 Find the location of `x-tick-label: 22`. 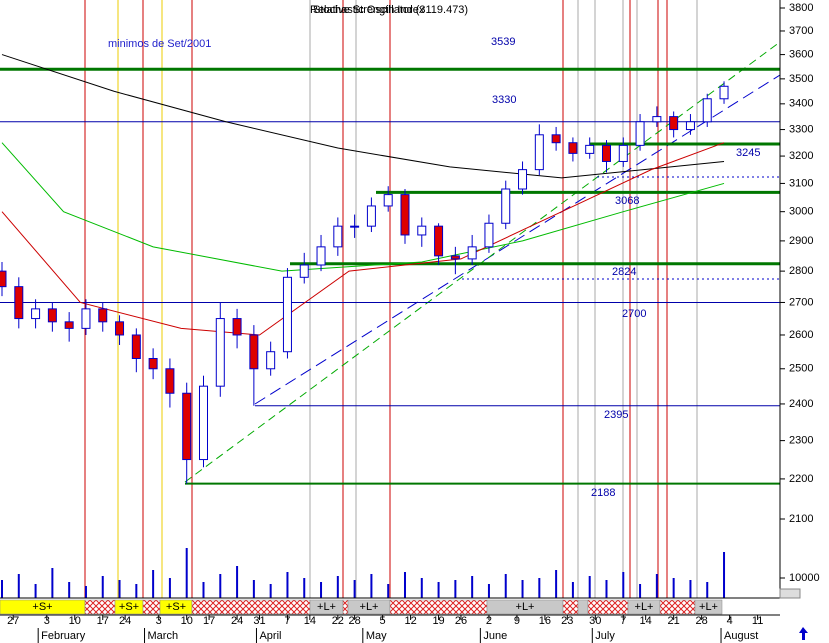

x-tick-label: 22 is located at coordinates (338, 621).